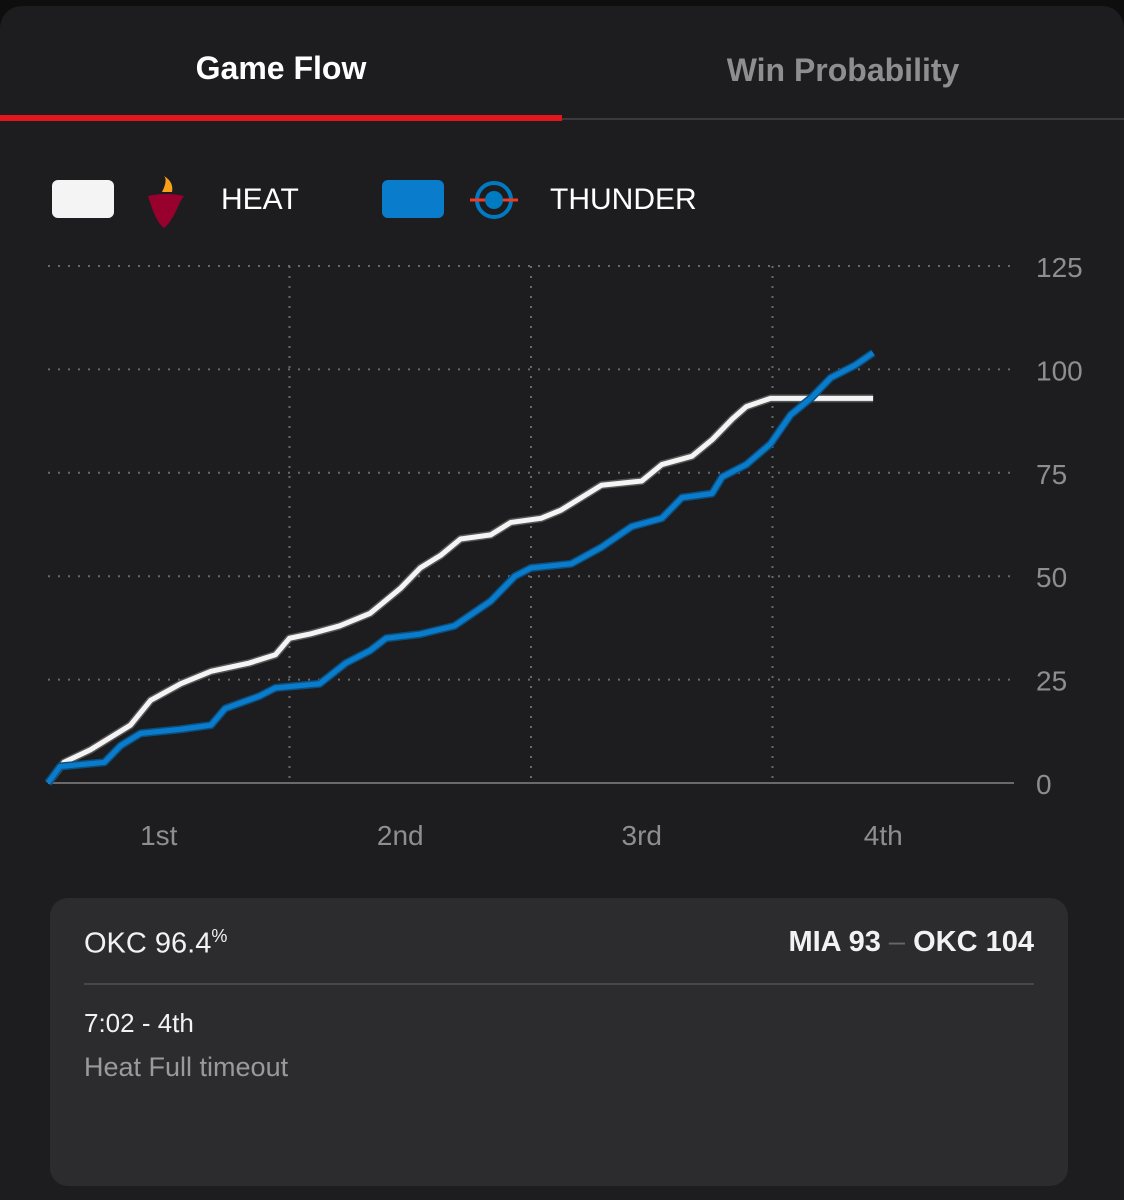  What do you see at coordinates (1051, 681) in the screenshot?
I see `y-tick-label: 25` at bounding box center [1051, 681].